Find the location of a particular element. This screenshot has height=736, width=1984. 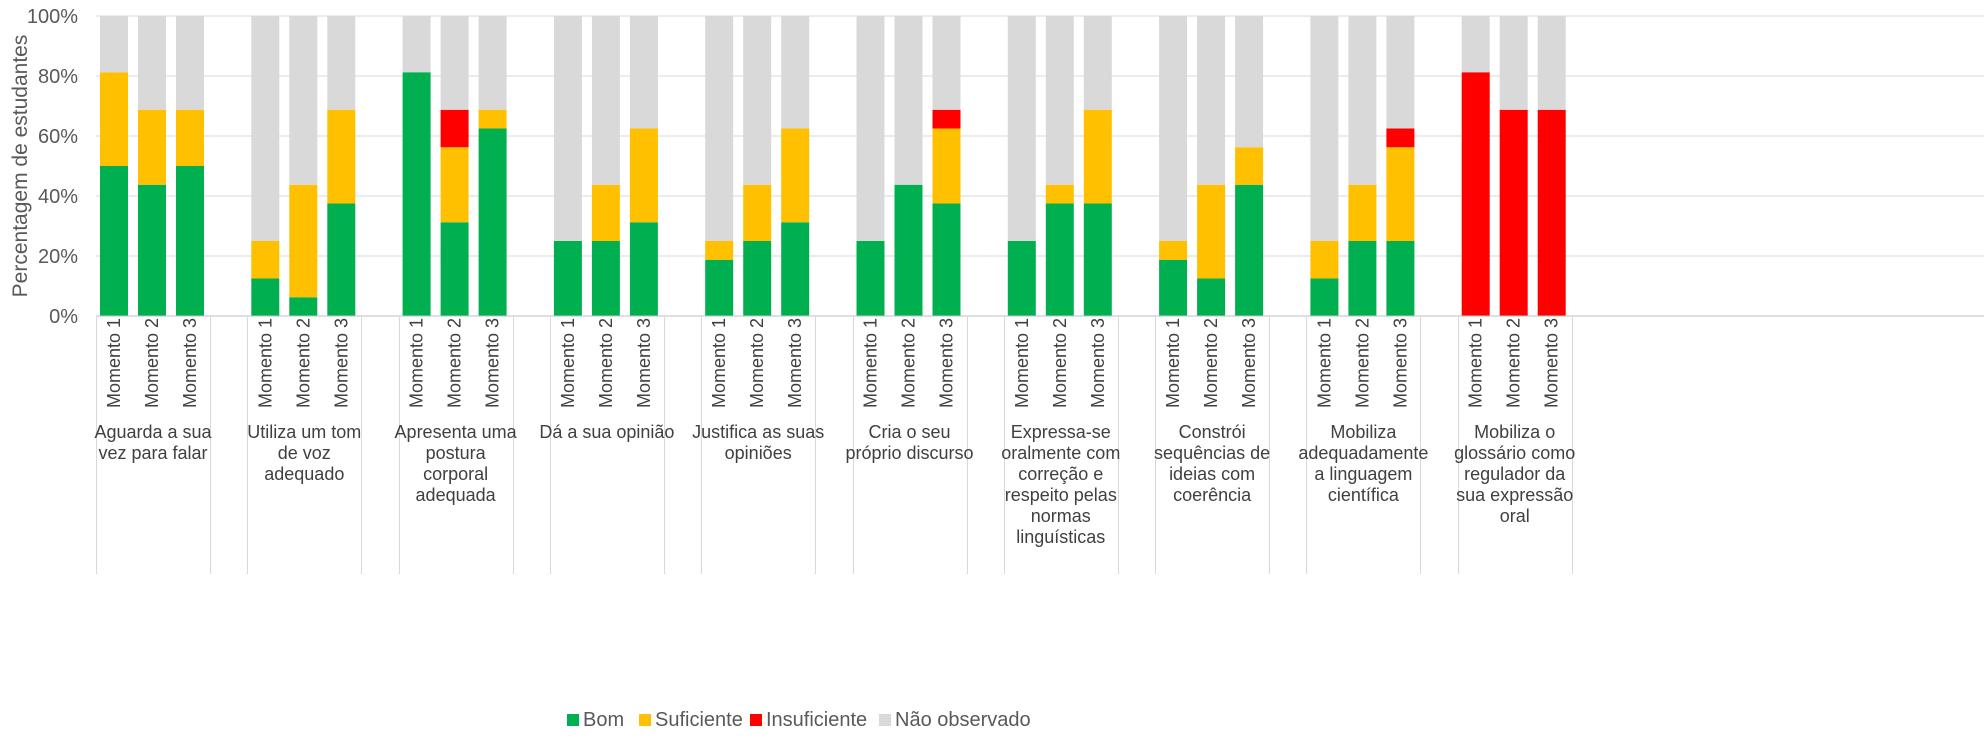

group-label: opiniões is located at coordinates (758, 453).